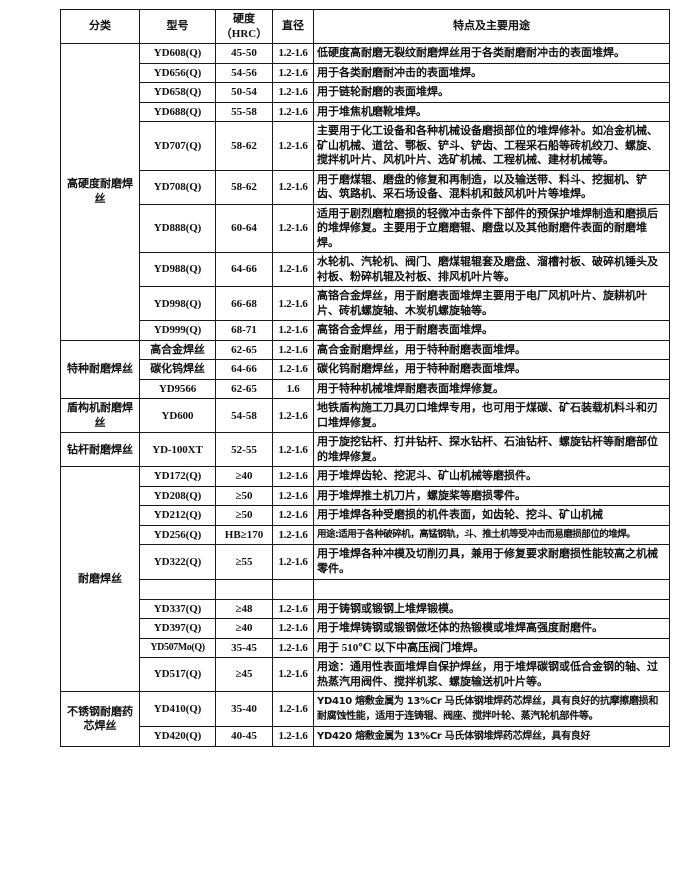 The width and height of the screenshot is (679, 894). Describe the element at coordinates (177, 535) in the screenshot. I see `model-cell: YD256(Q)` at that location.